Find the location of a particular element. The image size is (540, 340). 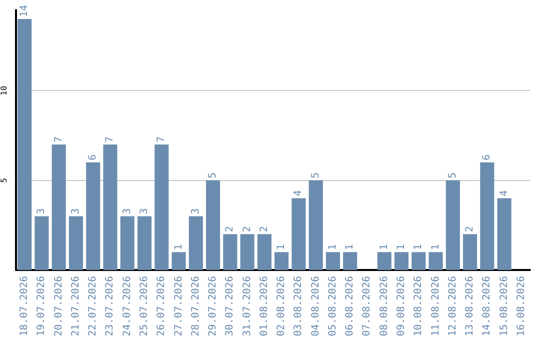

x-tick-label: 07.08.2026 is located at coordinates (367, 306).